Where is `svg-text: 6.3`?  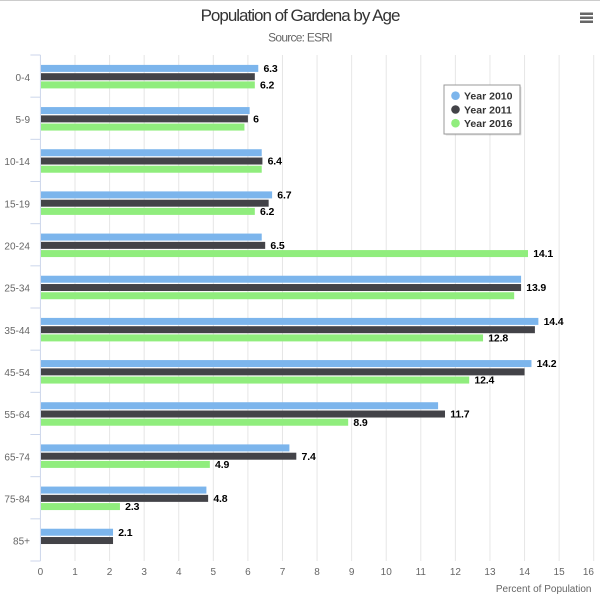
svg-text: 6.3 is located at coordinates (270, 69).